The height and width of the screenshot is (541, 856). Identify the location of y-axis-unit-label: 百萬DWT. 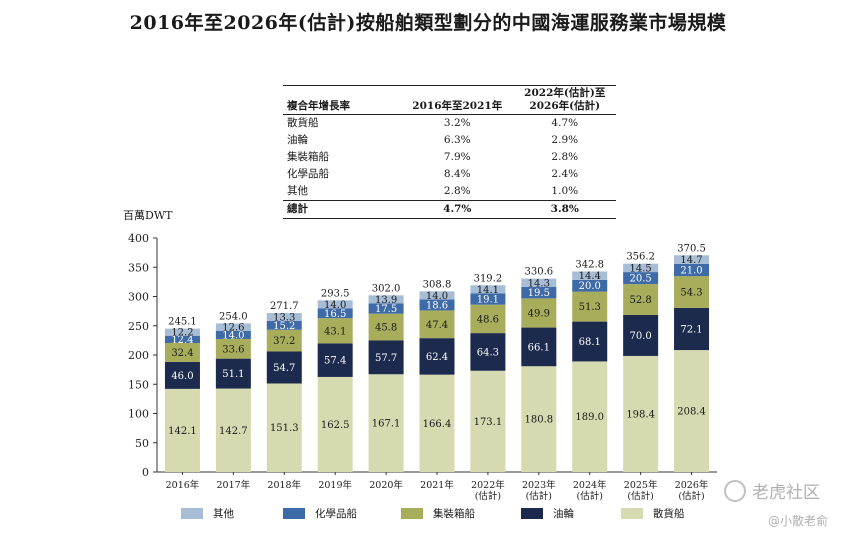
(148, 215).